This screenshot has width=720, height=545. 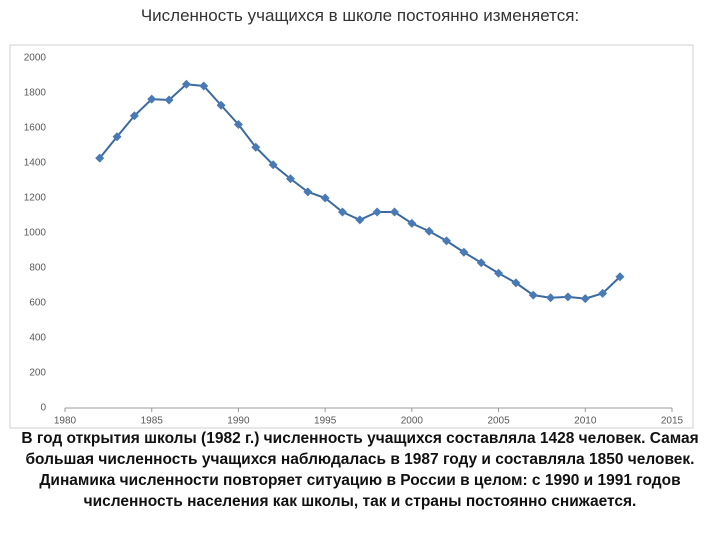 I want to click on x-tick-label: 2015, so click(x=672, y=421).